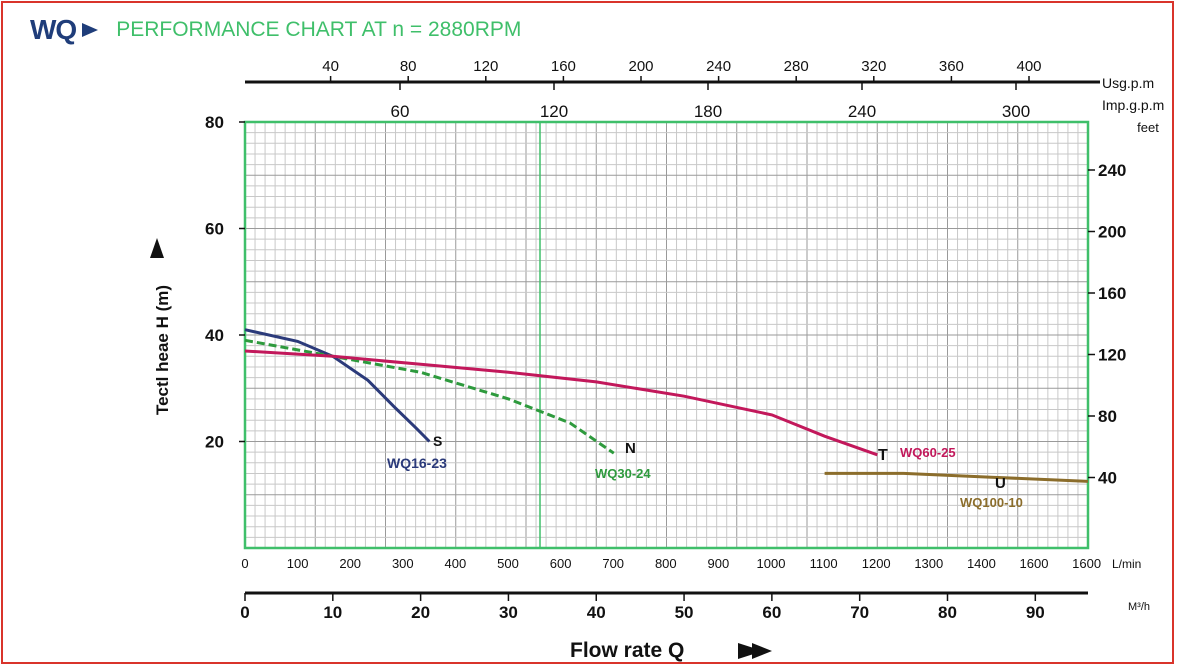 The height and width of the screenshot is (667, 1177). What do you see at coordinates (708, 111) in the screenshot?
I see `impgpm-tick-label: 180` at bounding box center [708, 111].